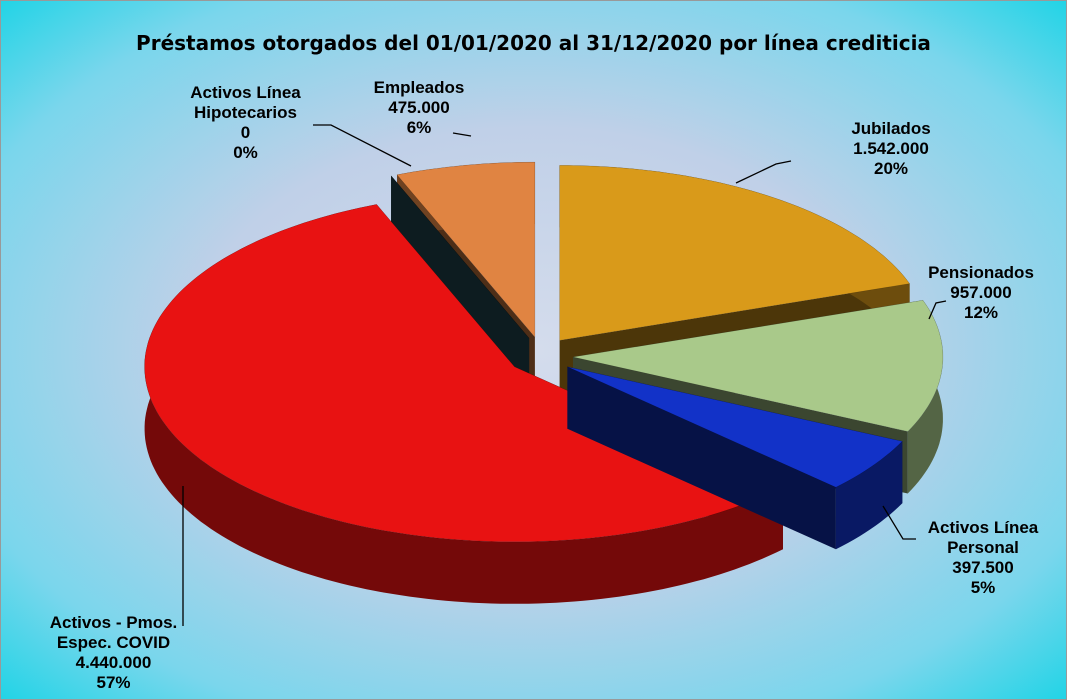 The image size is (1067, 700). I want to click on slice-label: Activos Línea Personal 397.500 5%, so click(983, 558).